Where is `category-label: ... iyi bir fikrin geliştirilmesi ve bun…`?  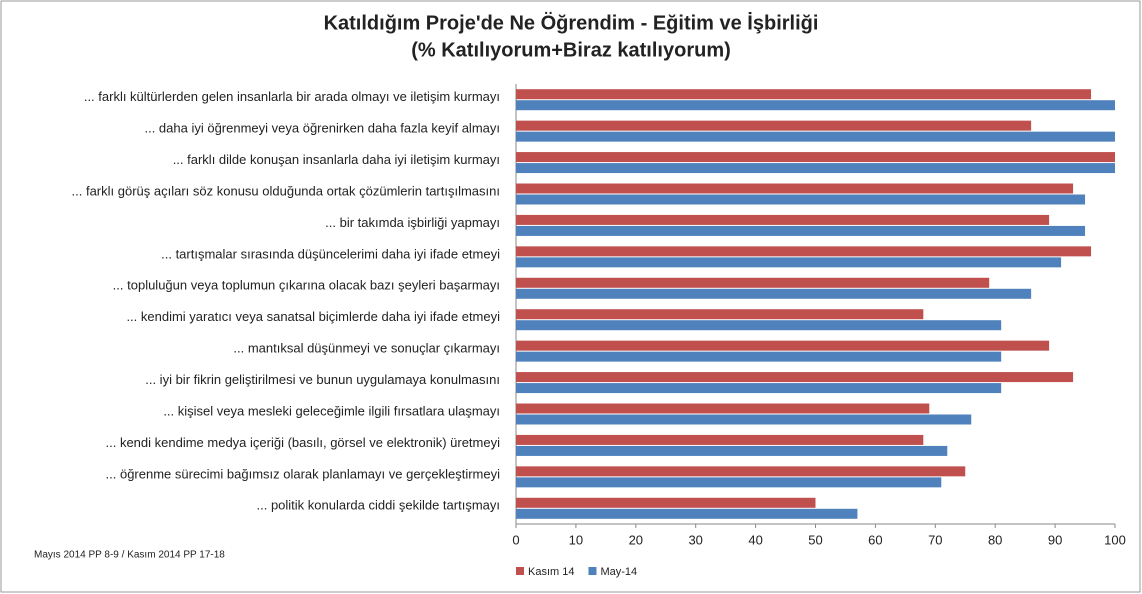
category-label: ... iyi bir fikrin geliştirilmesi ve bun… is located at coordinates (322, 379).